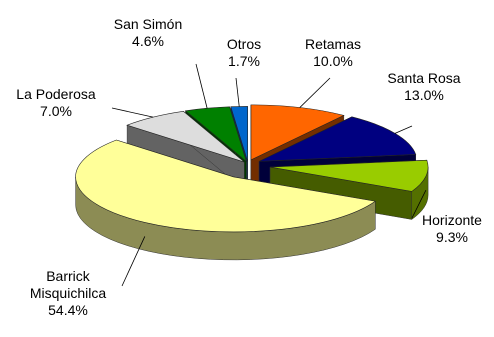 This screenshot has width=494, height=337. What do you see at coordinates (56, 102) in the screenshot?
I see `label-la-poderosa: La Poderosa 7.0%` at bounding box center [56, 102].